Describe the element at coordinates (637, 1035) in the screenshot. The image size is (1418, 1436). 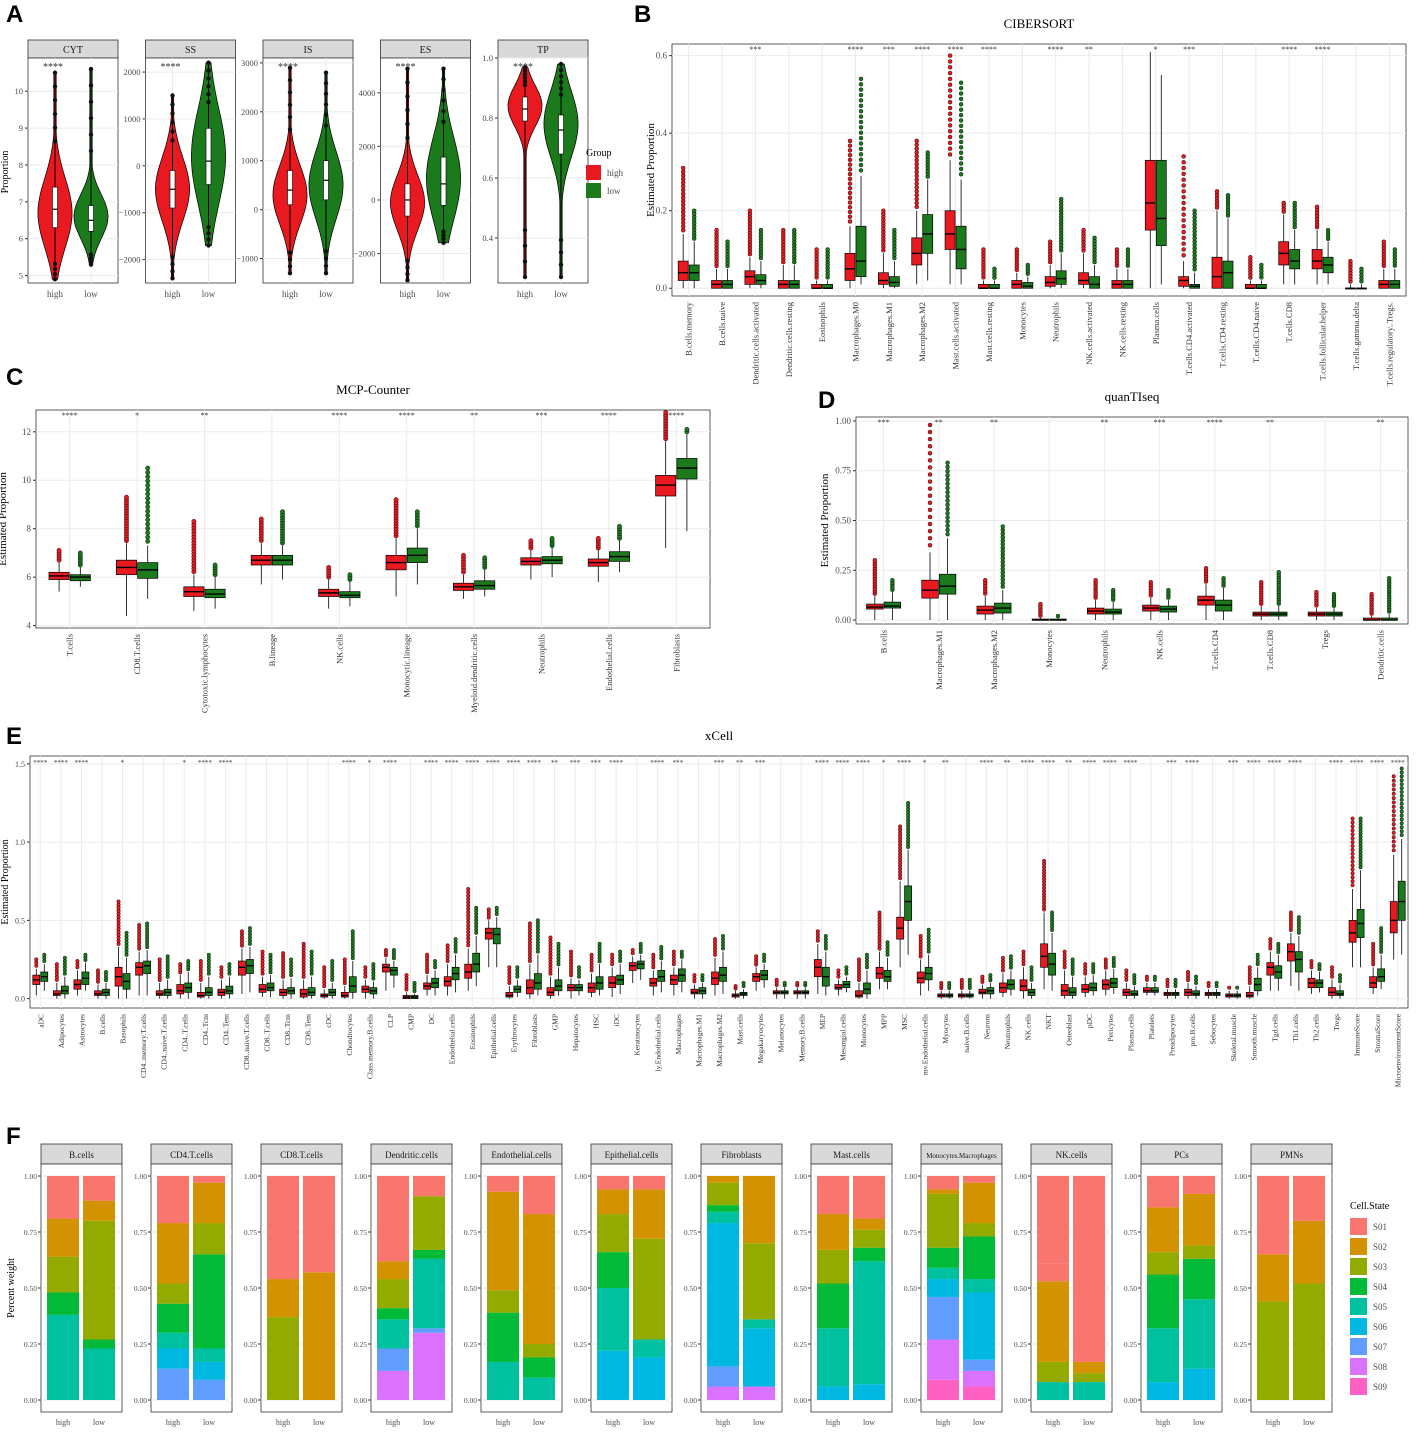
I see `x-tick-label: Keratinocytes` at that location.